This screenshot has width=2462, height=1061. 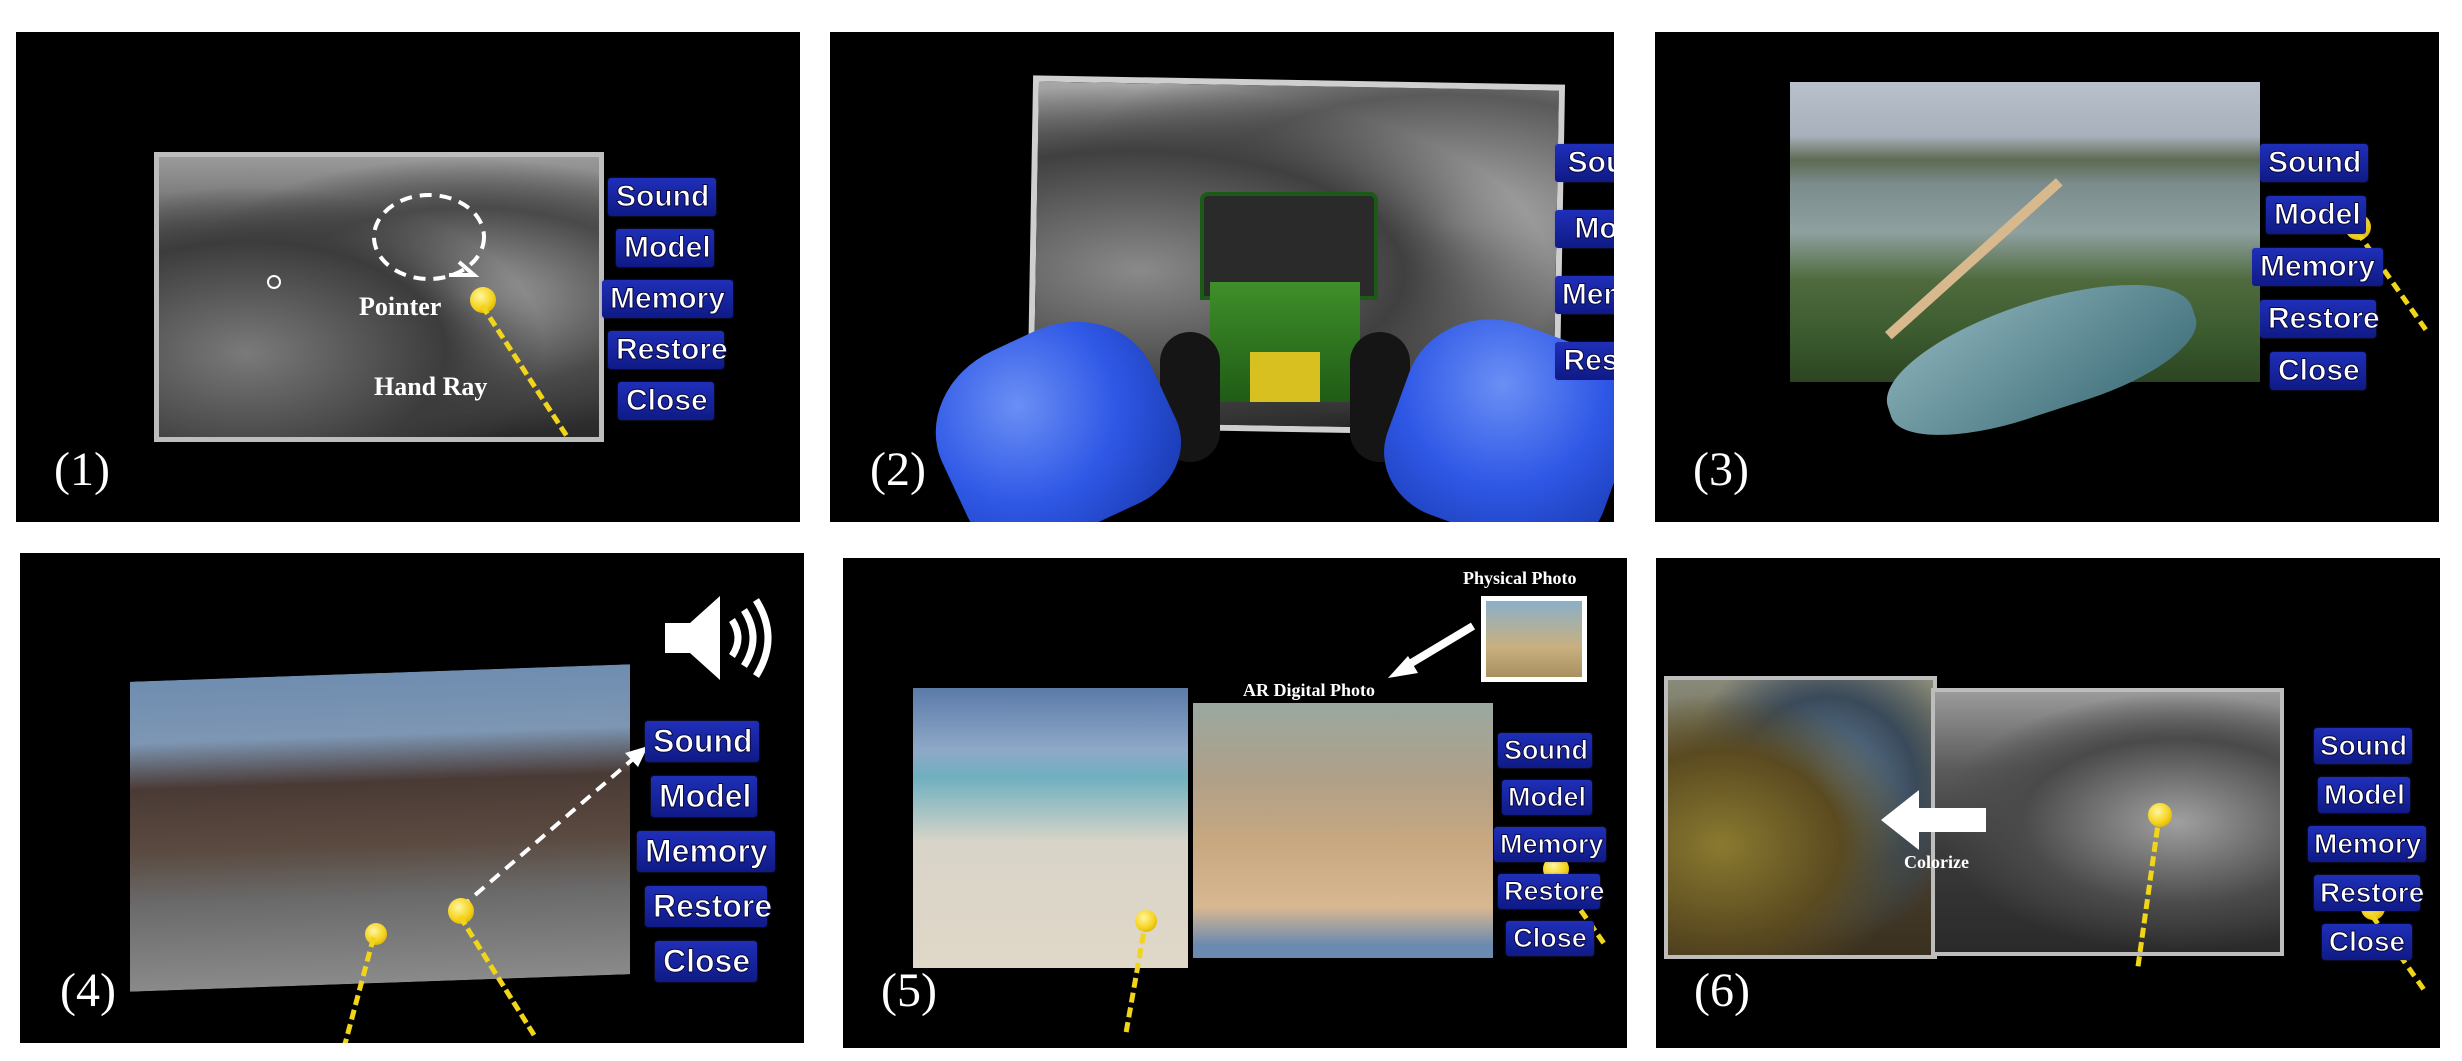 What do you see at coordinates (1343, 830) in the screenshot?
I see `ar-digital-photo` at bounding box center [1343, 830].